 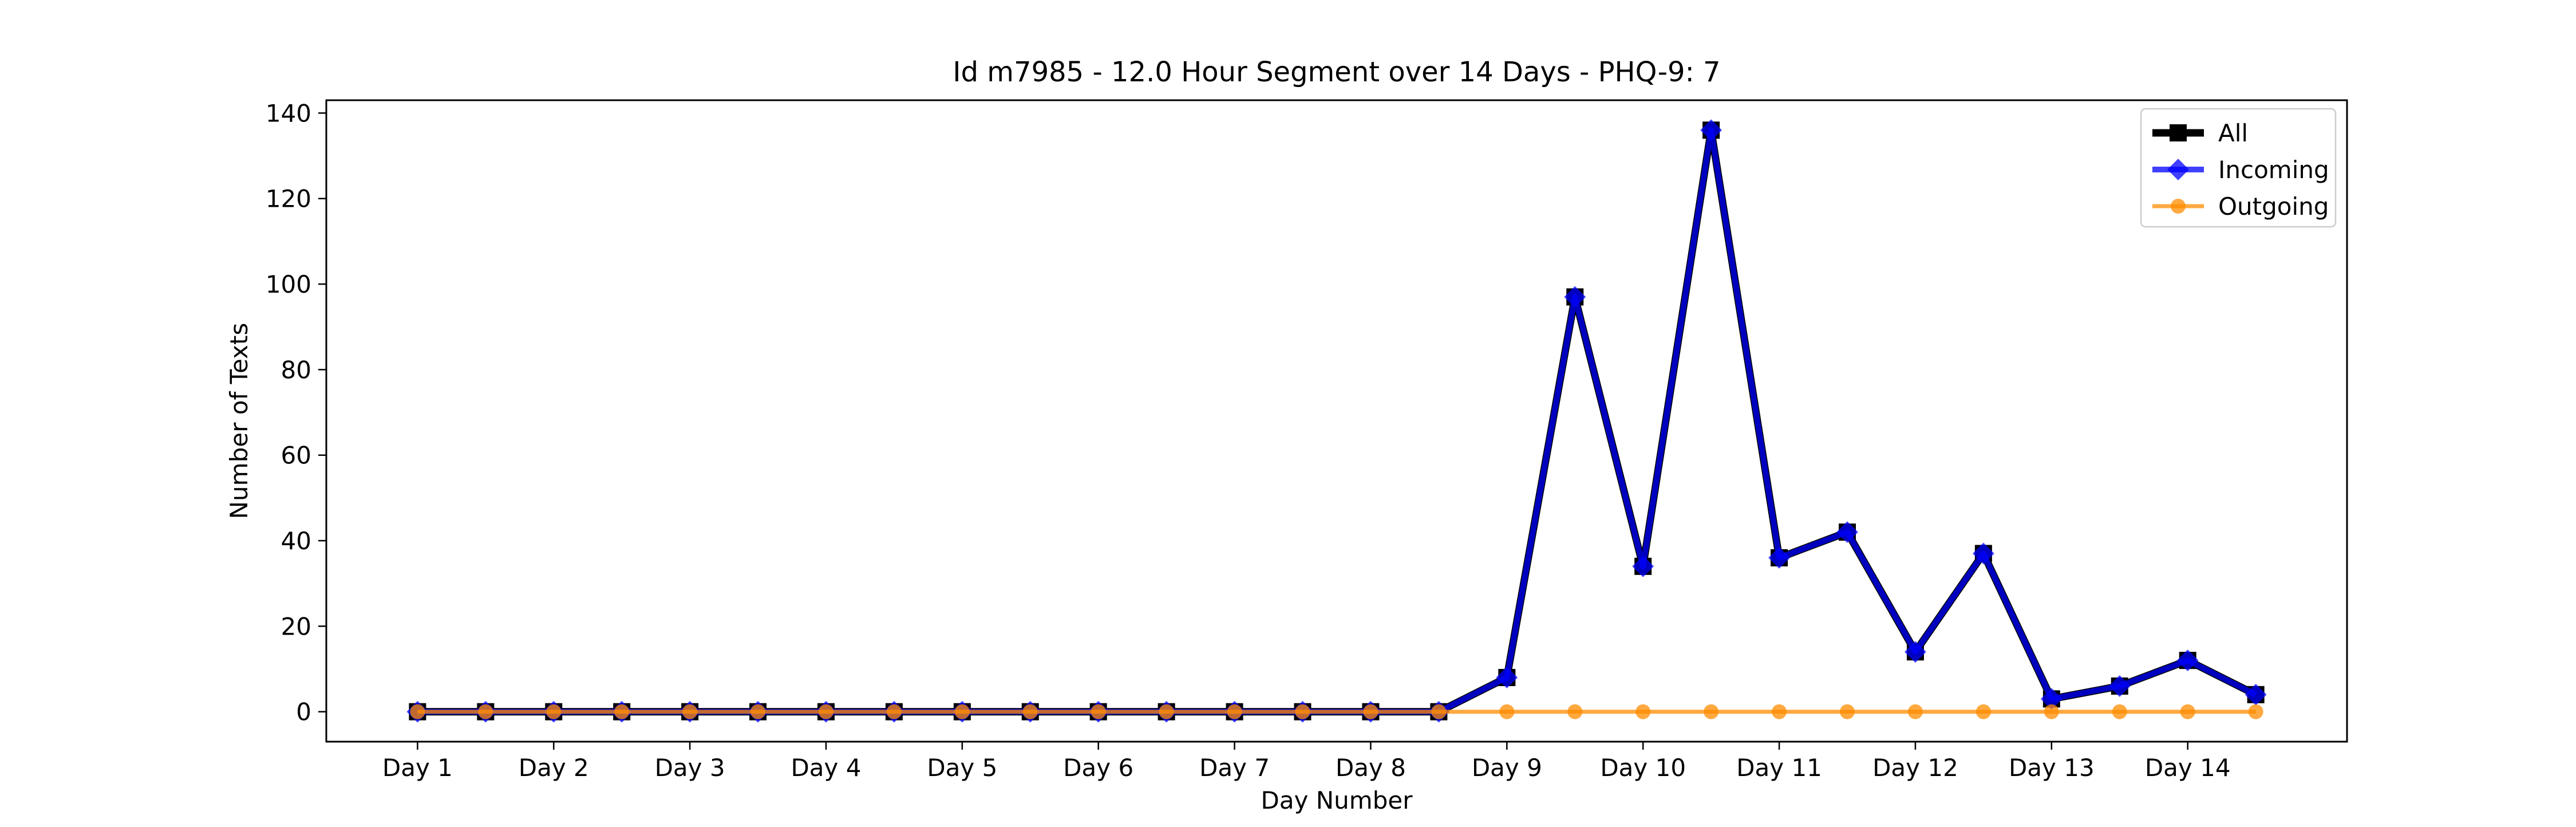 I want to click on x-tick-label: Day 7, so click(x=1234, y=768).